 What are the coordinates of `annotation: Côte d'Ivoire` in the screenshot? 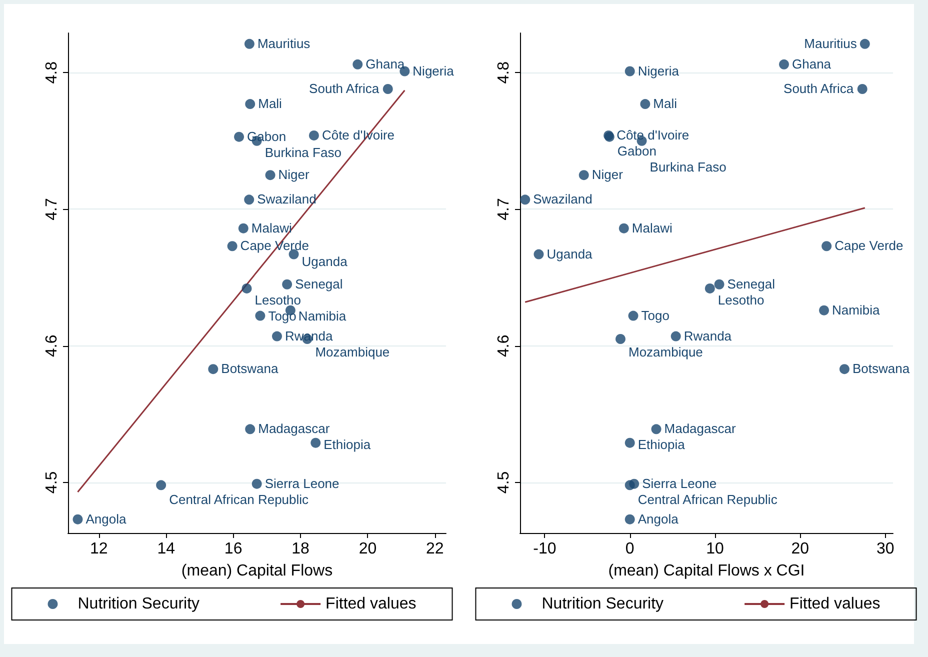 It's located at (653, 134).